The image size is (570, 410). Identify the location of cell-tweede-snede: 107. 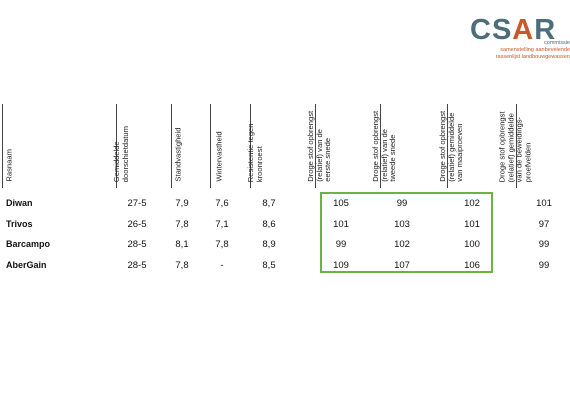
(402, 265).